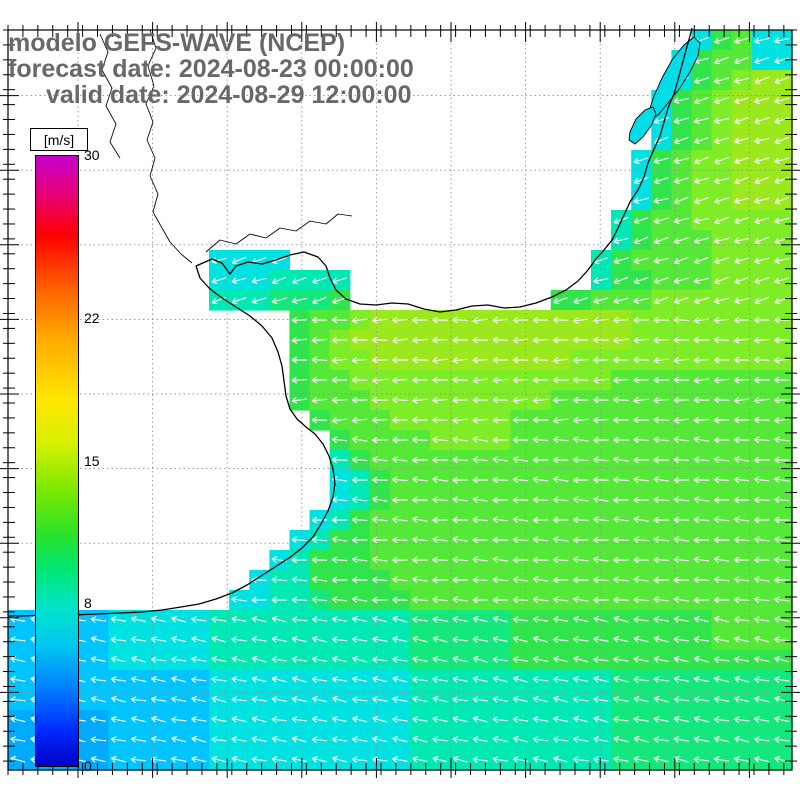  I want to click on colorbar-tick-label: 22, so click(92, 317).